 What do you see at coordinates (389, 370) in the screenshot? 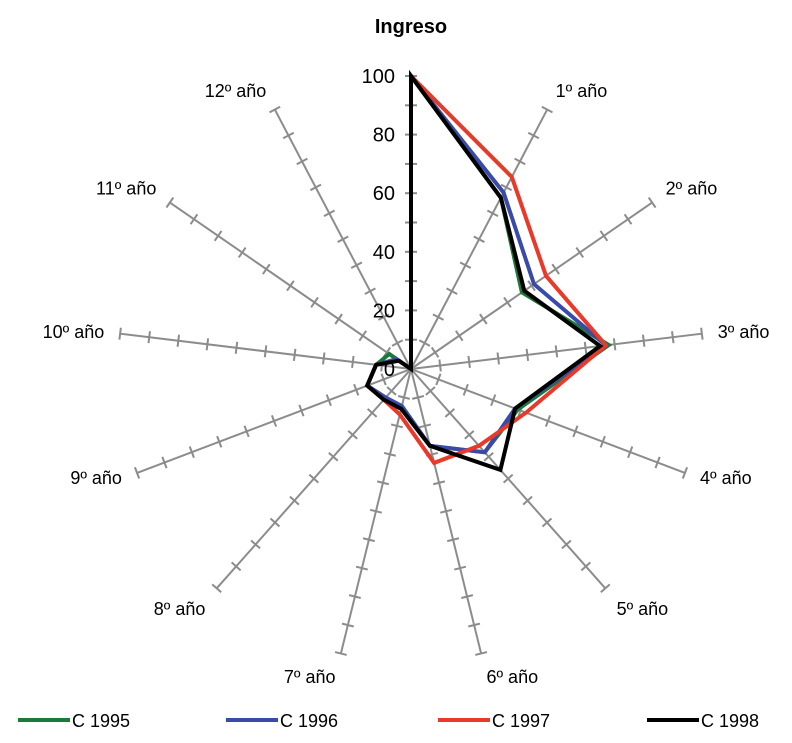
I see `radial-tick-label: 0` at bounding box center [389, 370].